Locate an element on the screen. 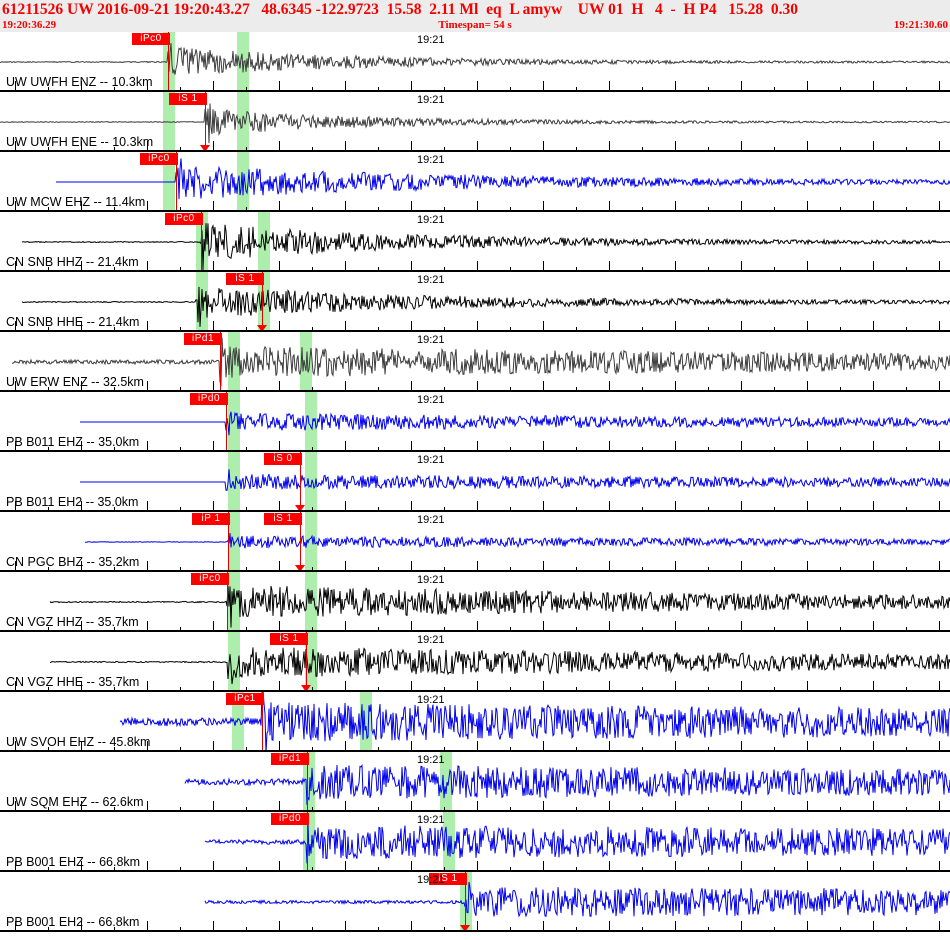  trace-row: iS 1 CN VGZ HHE -- 35.7km is located at coordinates (475, 662).